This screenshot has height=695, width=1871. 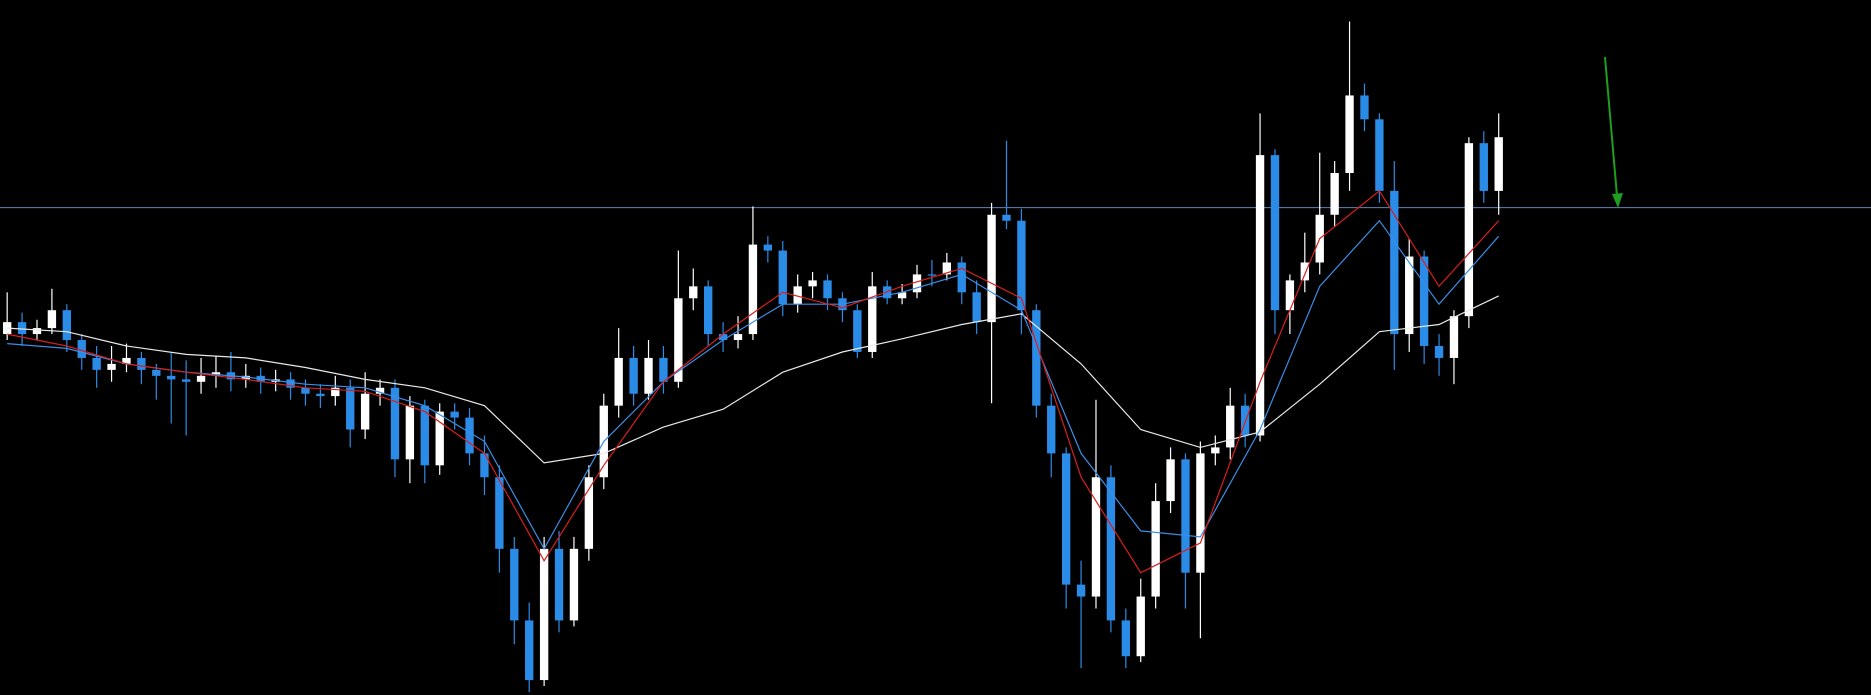 I want to click on arrow-shaft, so click(x=1611, y=126).